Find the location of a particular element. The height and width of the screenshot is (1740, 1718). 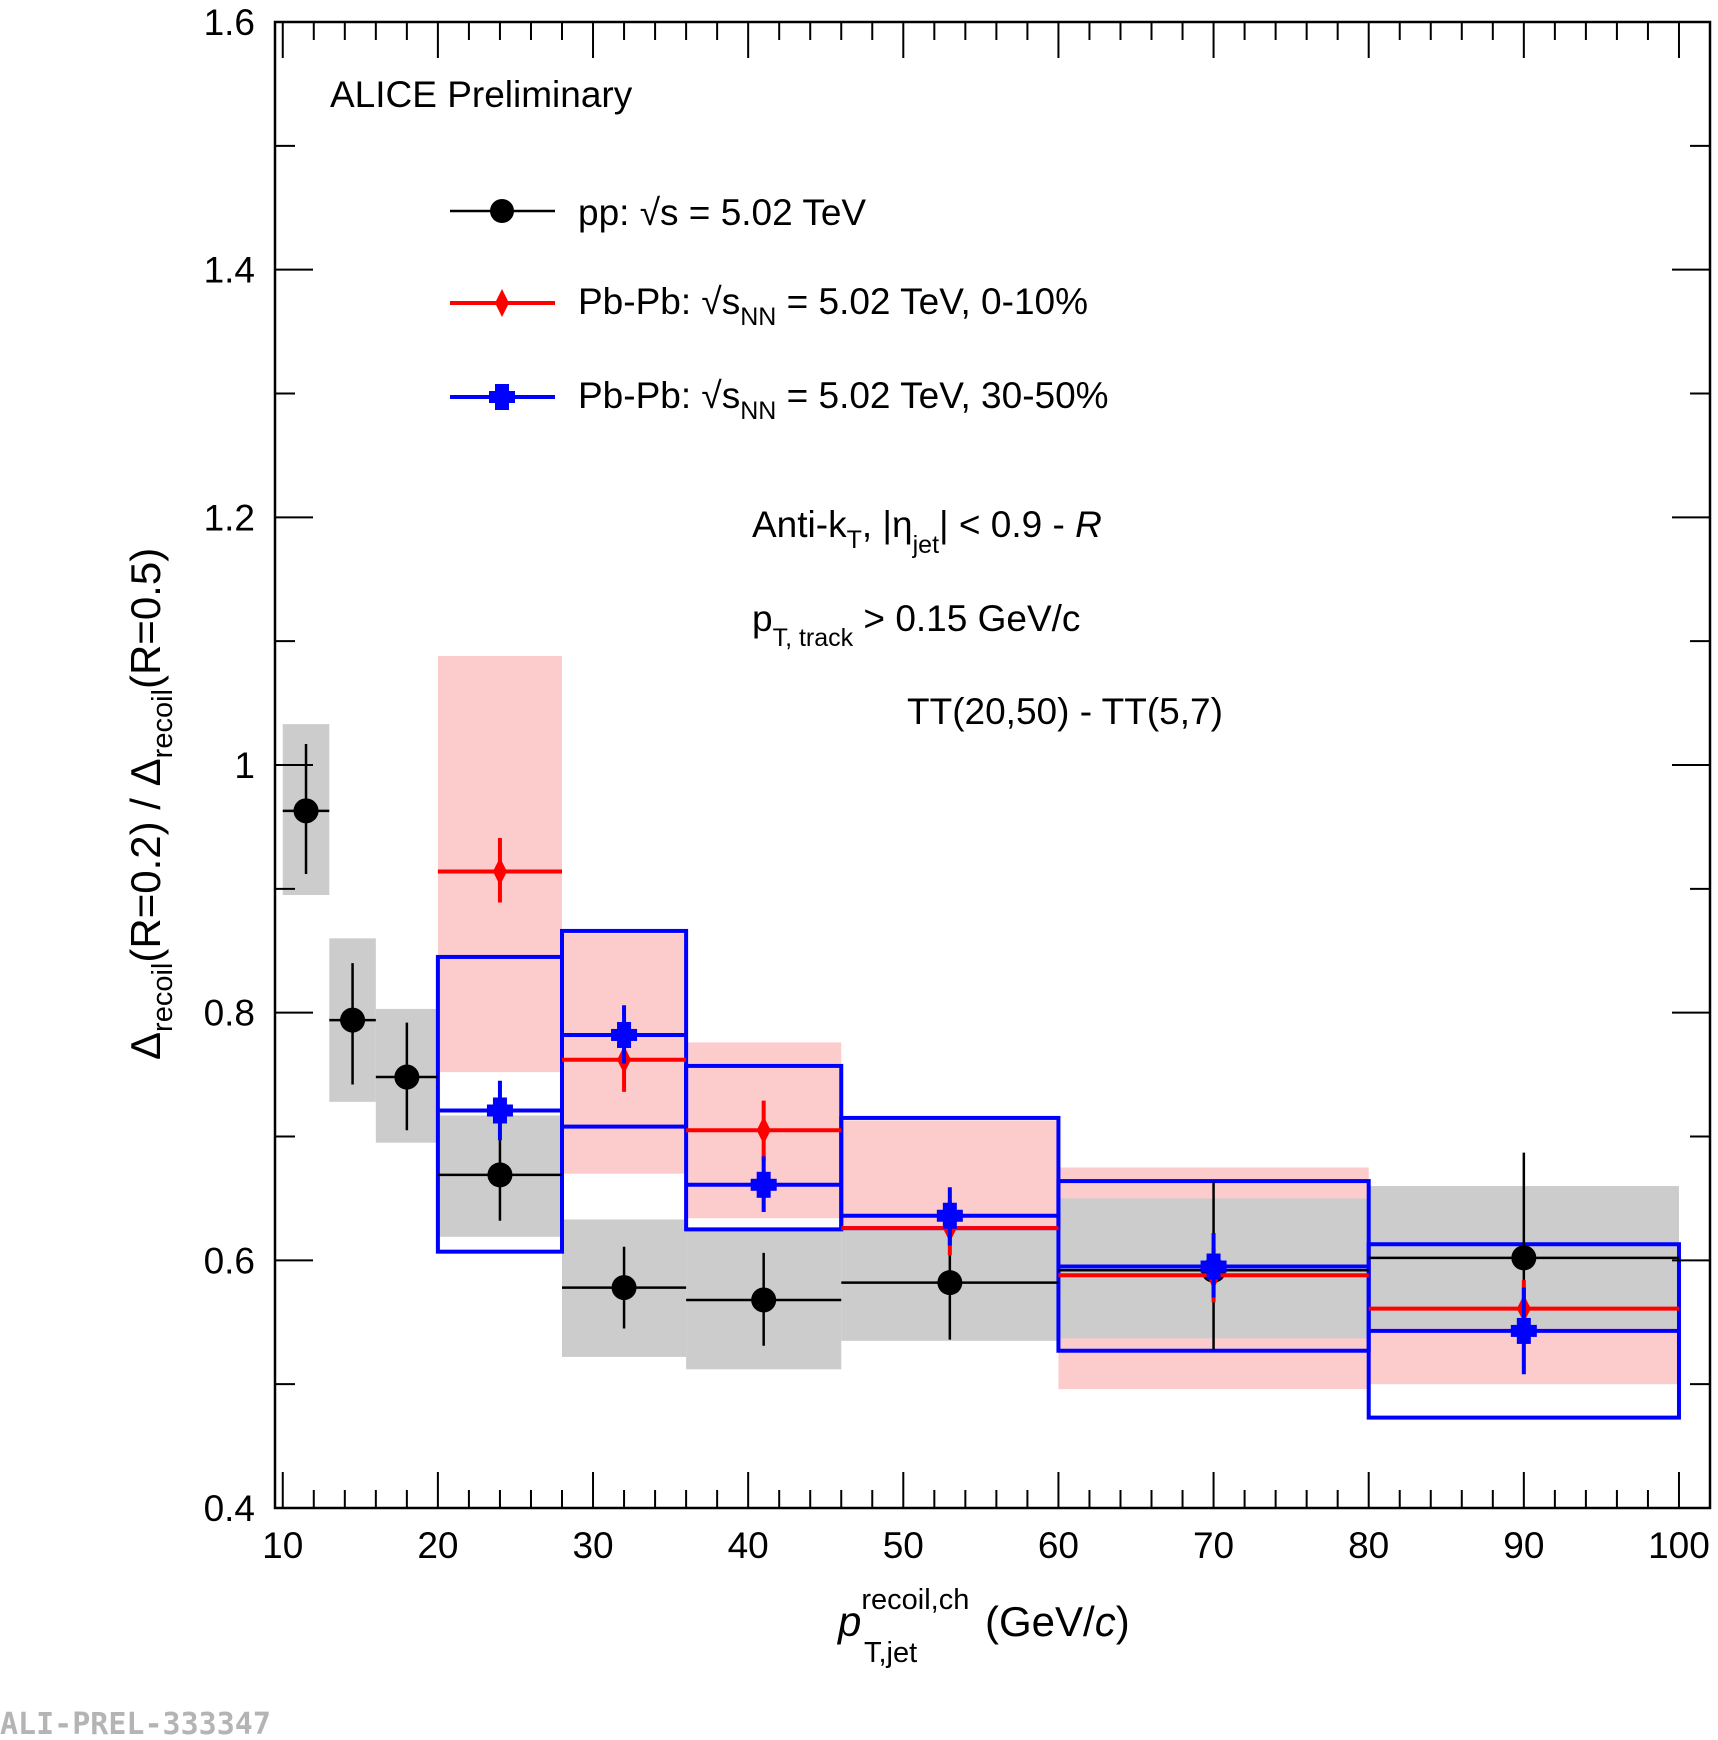

legend-entry-pbpb-30-50: Pb-Pb: √sNN = 5.02 TeV, 30-50% is located at coordinates (779, 400).